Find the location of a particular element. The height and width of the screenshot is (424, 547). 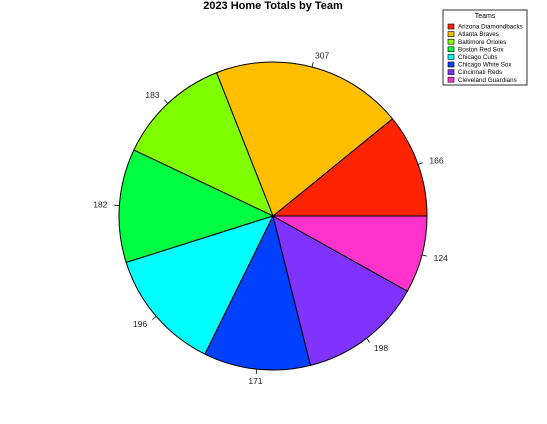

legend-label-7: Cincinnati Reds is located at coordinates (480, 72).